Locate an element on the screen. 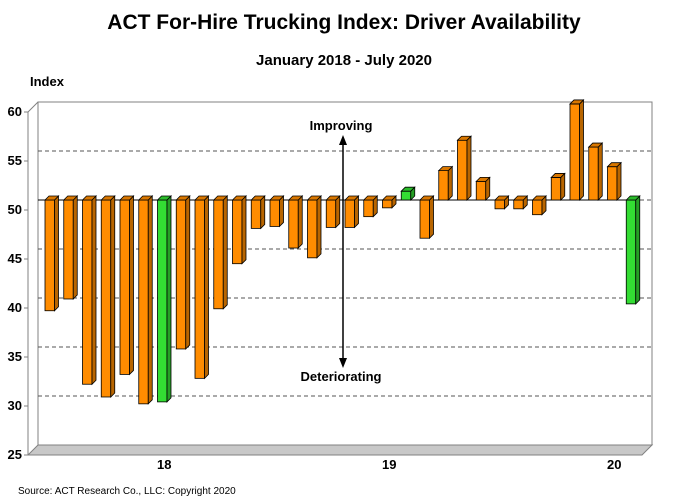  y-tick-label: 35 is located at coordinates (15, 356).